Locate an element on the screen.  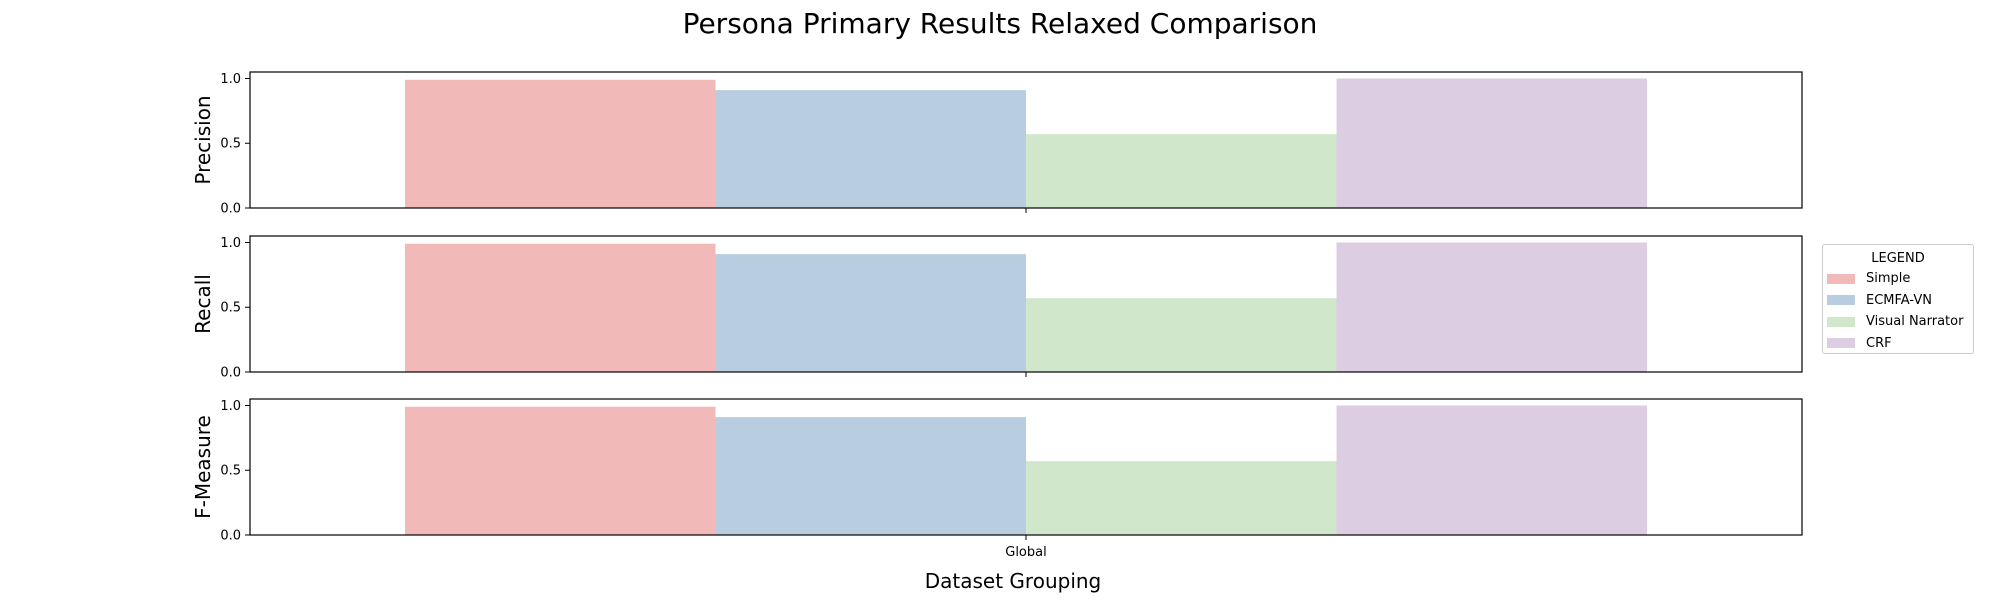
legend-item: Visual Narrator is located at coordinates (1898, 322).